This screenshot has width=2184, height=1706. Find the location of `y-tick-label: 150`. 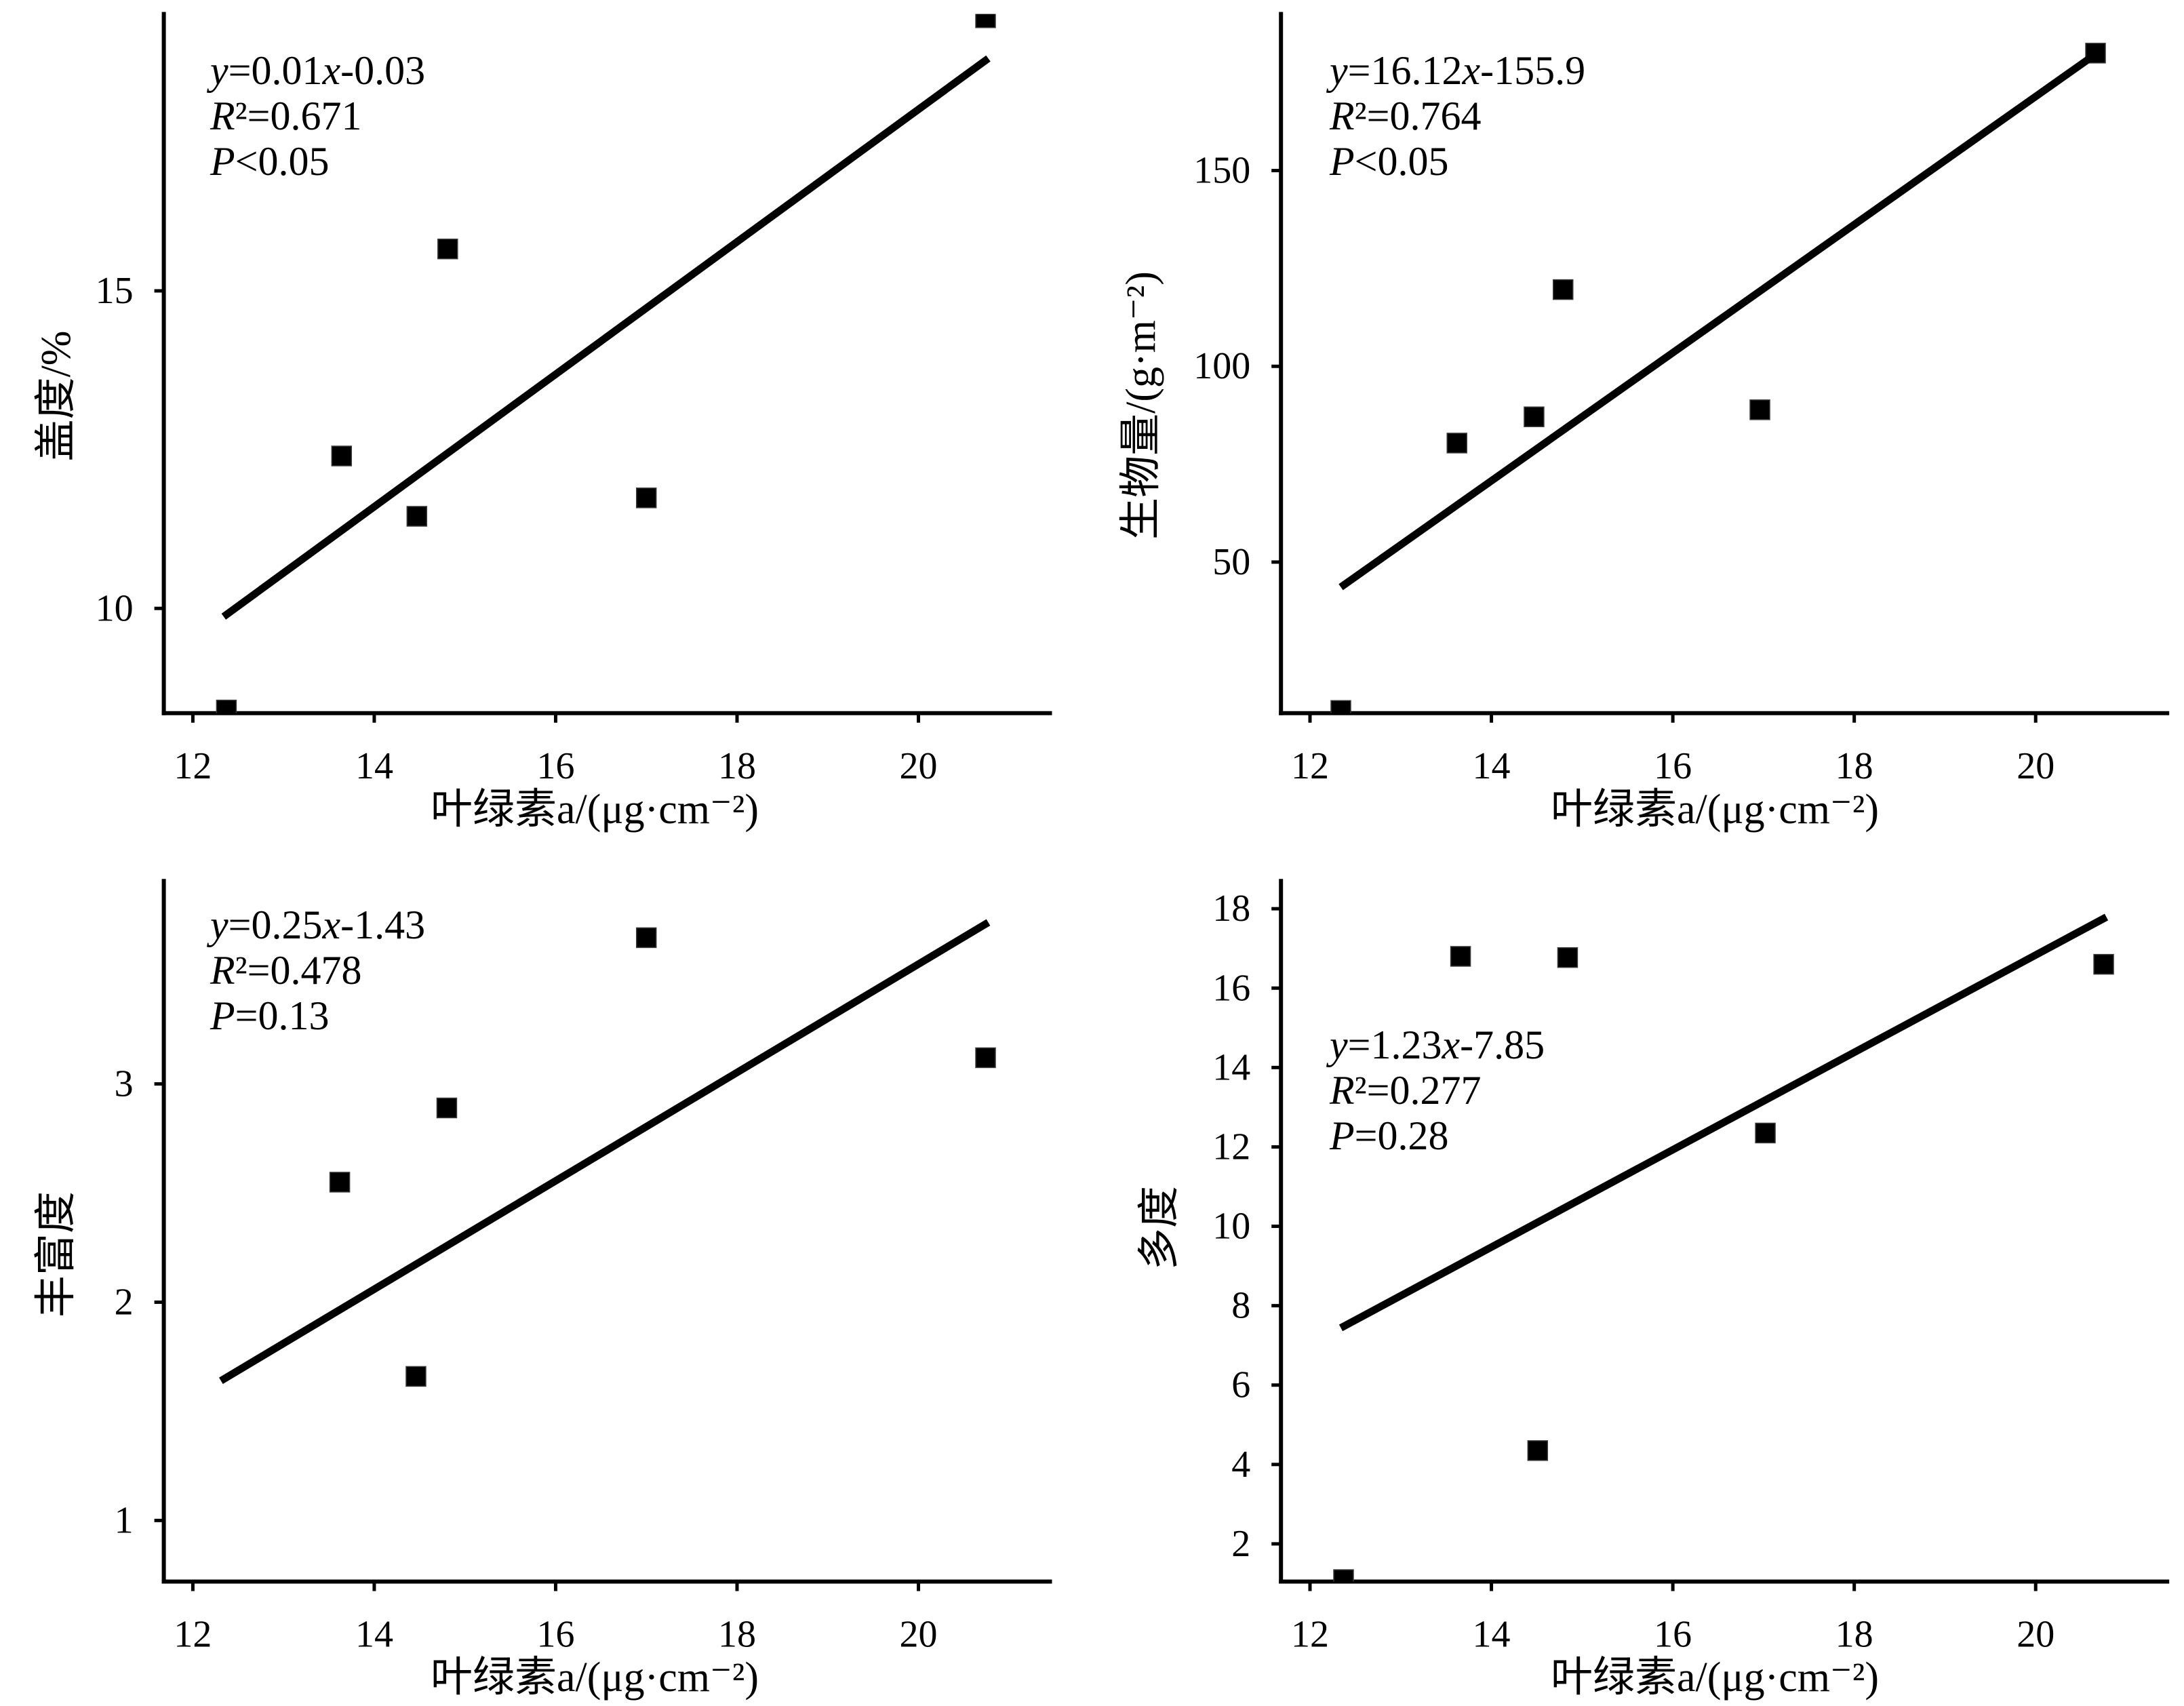

y-tick-label: 150 is located at coordinates (1221, 171).